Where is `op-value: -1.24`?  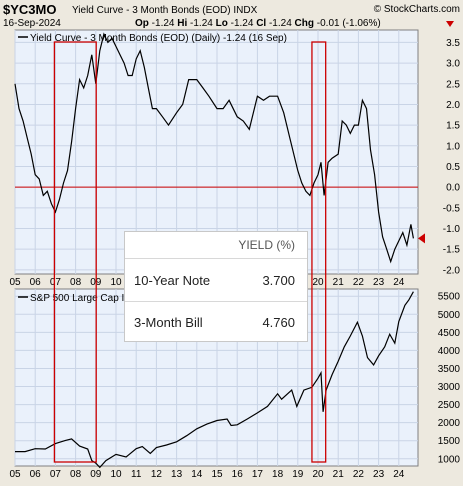
op-value: -1.24 is located at coordinates (163, 23).